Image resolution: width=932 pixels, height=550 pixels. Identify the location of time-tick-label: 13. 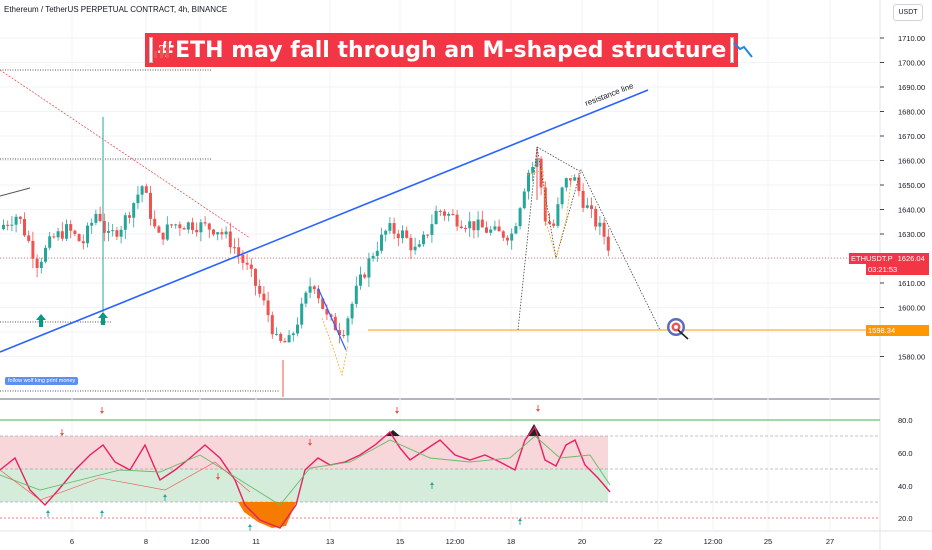
(330, 541).